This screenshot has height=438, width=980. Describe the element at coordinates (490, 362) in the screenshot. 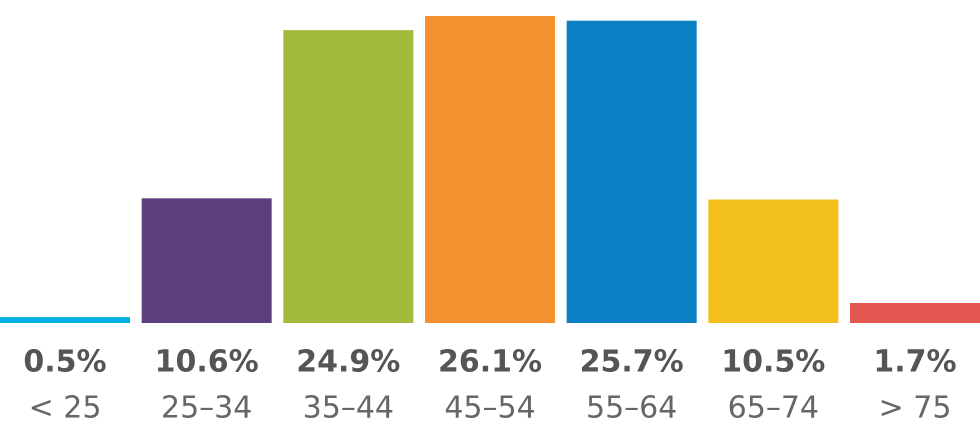

I see `value-label: 26.1%` at that location.